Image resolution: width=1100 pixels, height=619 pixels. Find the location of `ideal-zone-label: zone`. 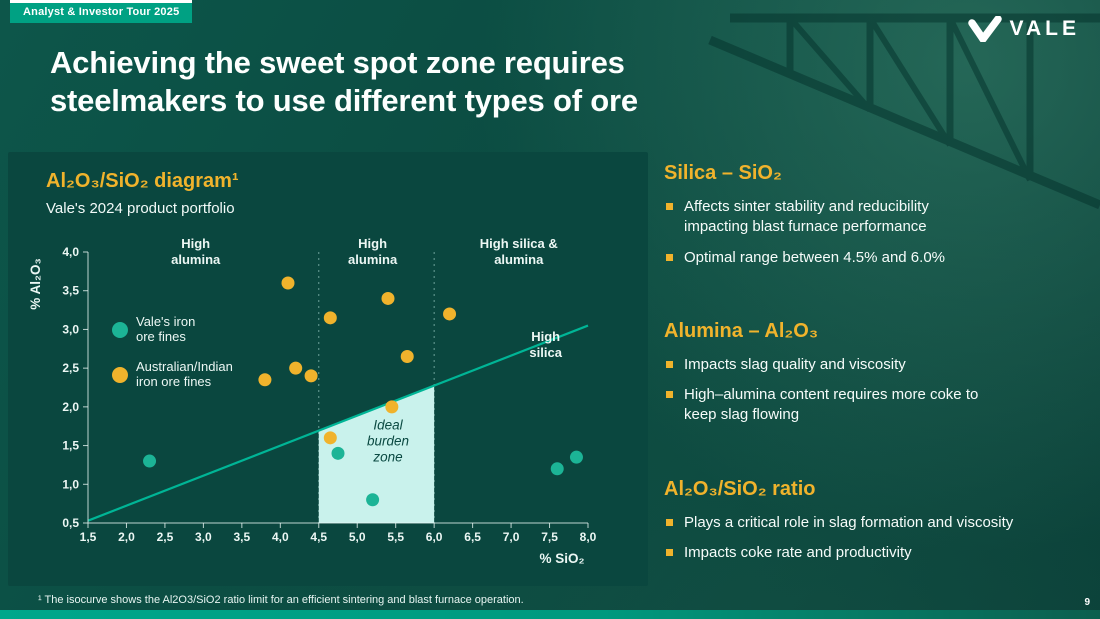

ideal-zone-label: zone is located at coordinates (387, 457).